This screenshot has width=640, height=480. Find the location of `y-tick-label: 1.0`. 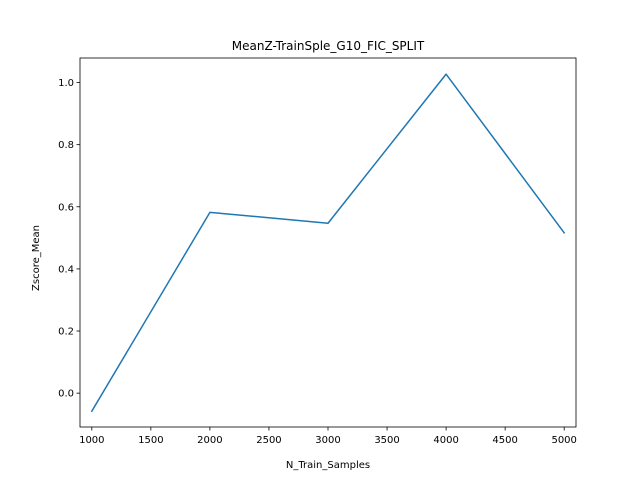

y-tick-label: 1.0 is located at coordinates (66, 83).